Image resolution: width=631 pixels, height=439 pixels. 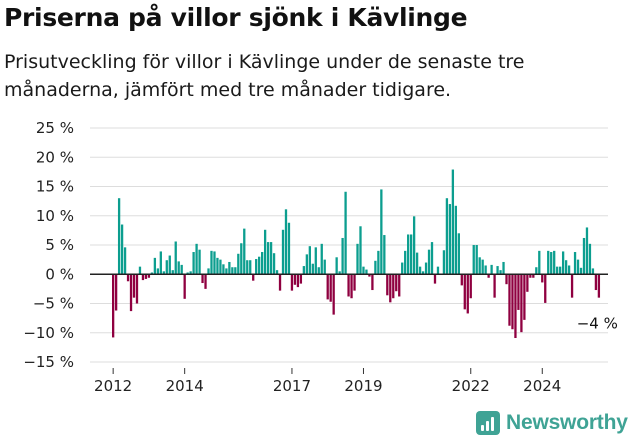 I want to click on y-tick-label: 15 %, so click(x=55, y=187).